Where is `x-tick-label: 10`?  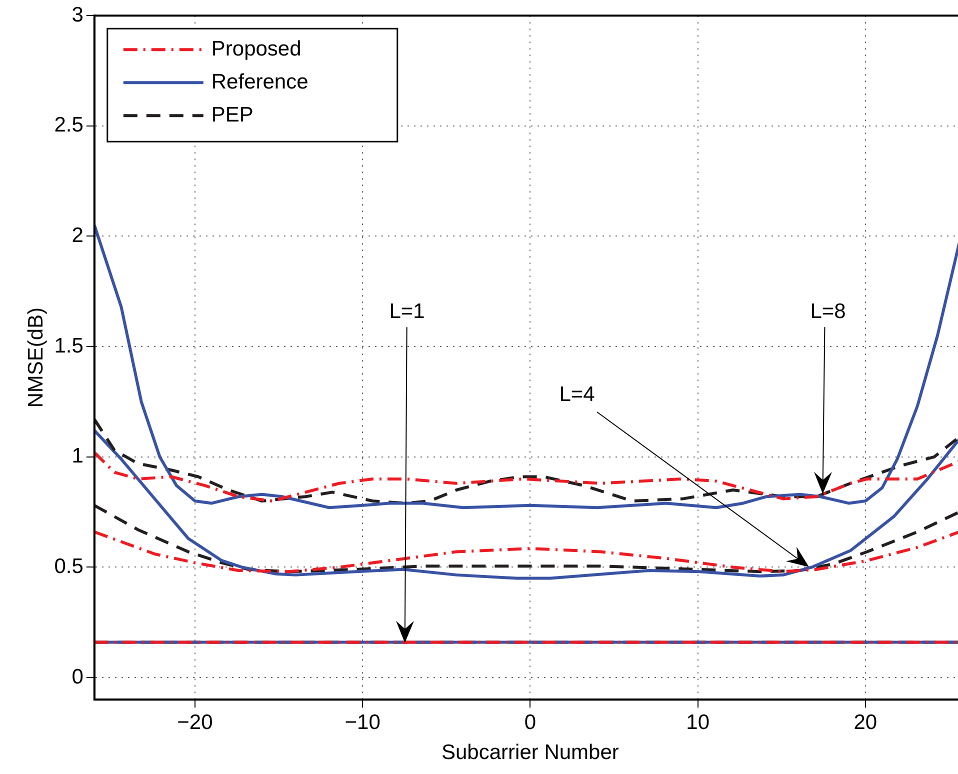
x-tick-label: 10 is located at coordinates (698, 722).